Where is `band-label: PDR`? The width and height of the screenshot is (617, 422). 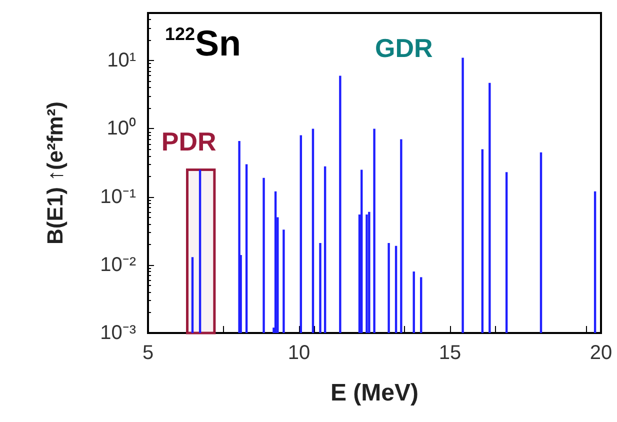 band-label: PDR is located at coordinates (189, 141).